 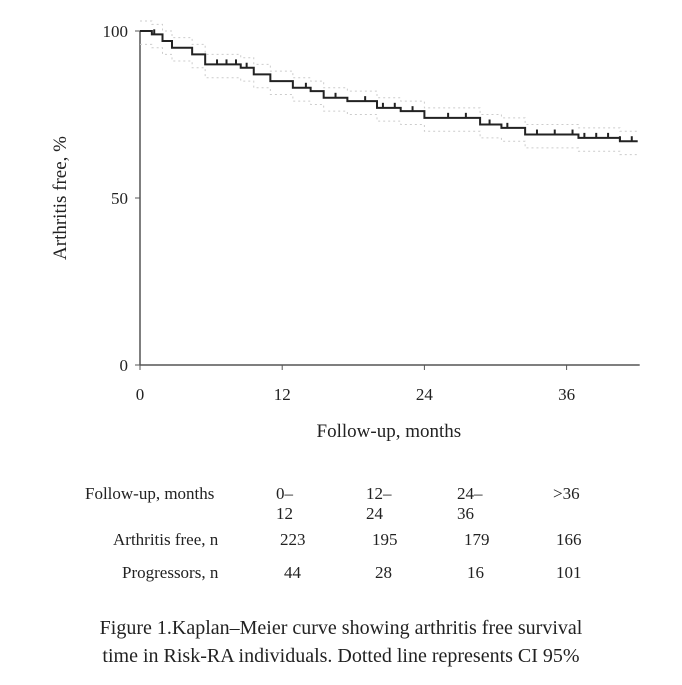 What do you see at coordinates (389, 431) in the screenshot?
I see `x-axis-label: Follow-up, months` at bounding box center [389, 431].